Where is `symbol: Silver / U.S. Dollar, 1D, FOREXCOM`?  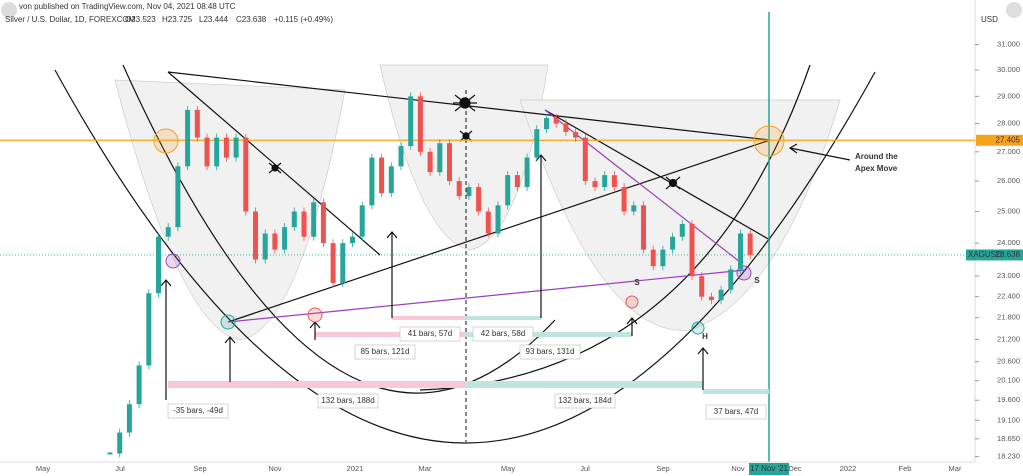 symbol: Silver / U.S. Dollar, 1D, FOREXCOM is located at coordinates (70, 19).